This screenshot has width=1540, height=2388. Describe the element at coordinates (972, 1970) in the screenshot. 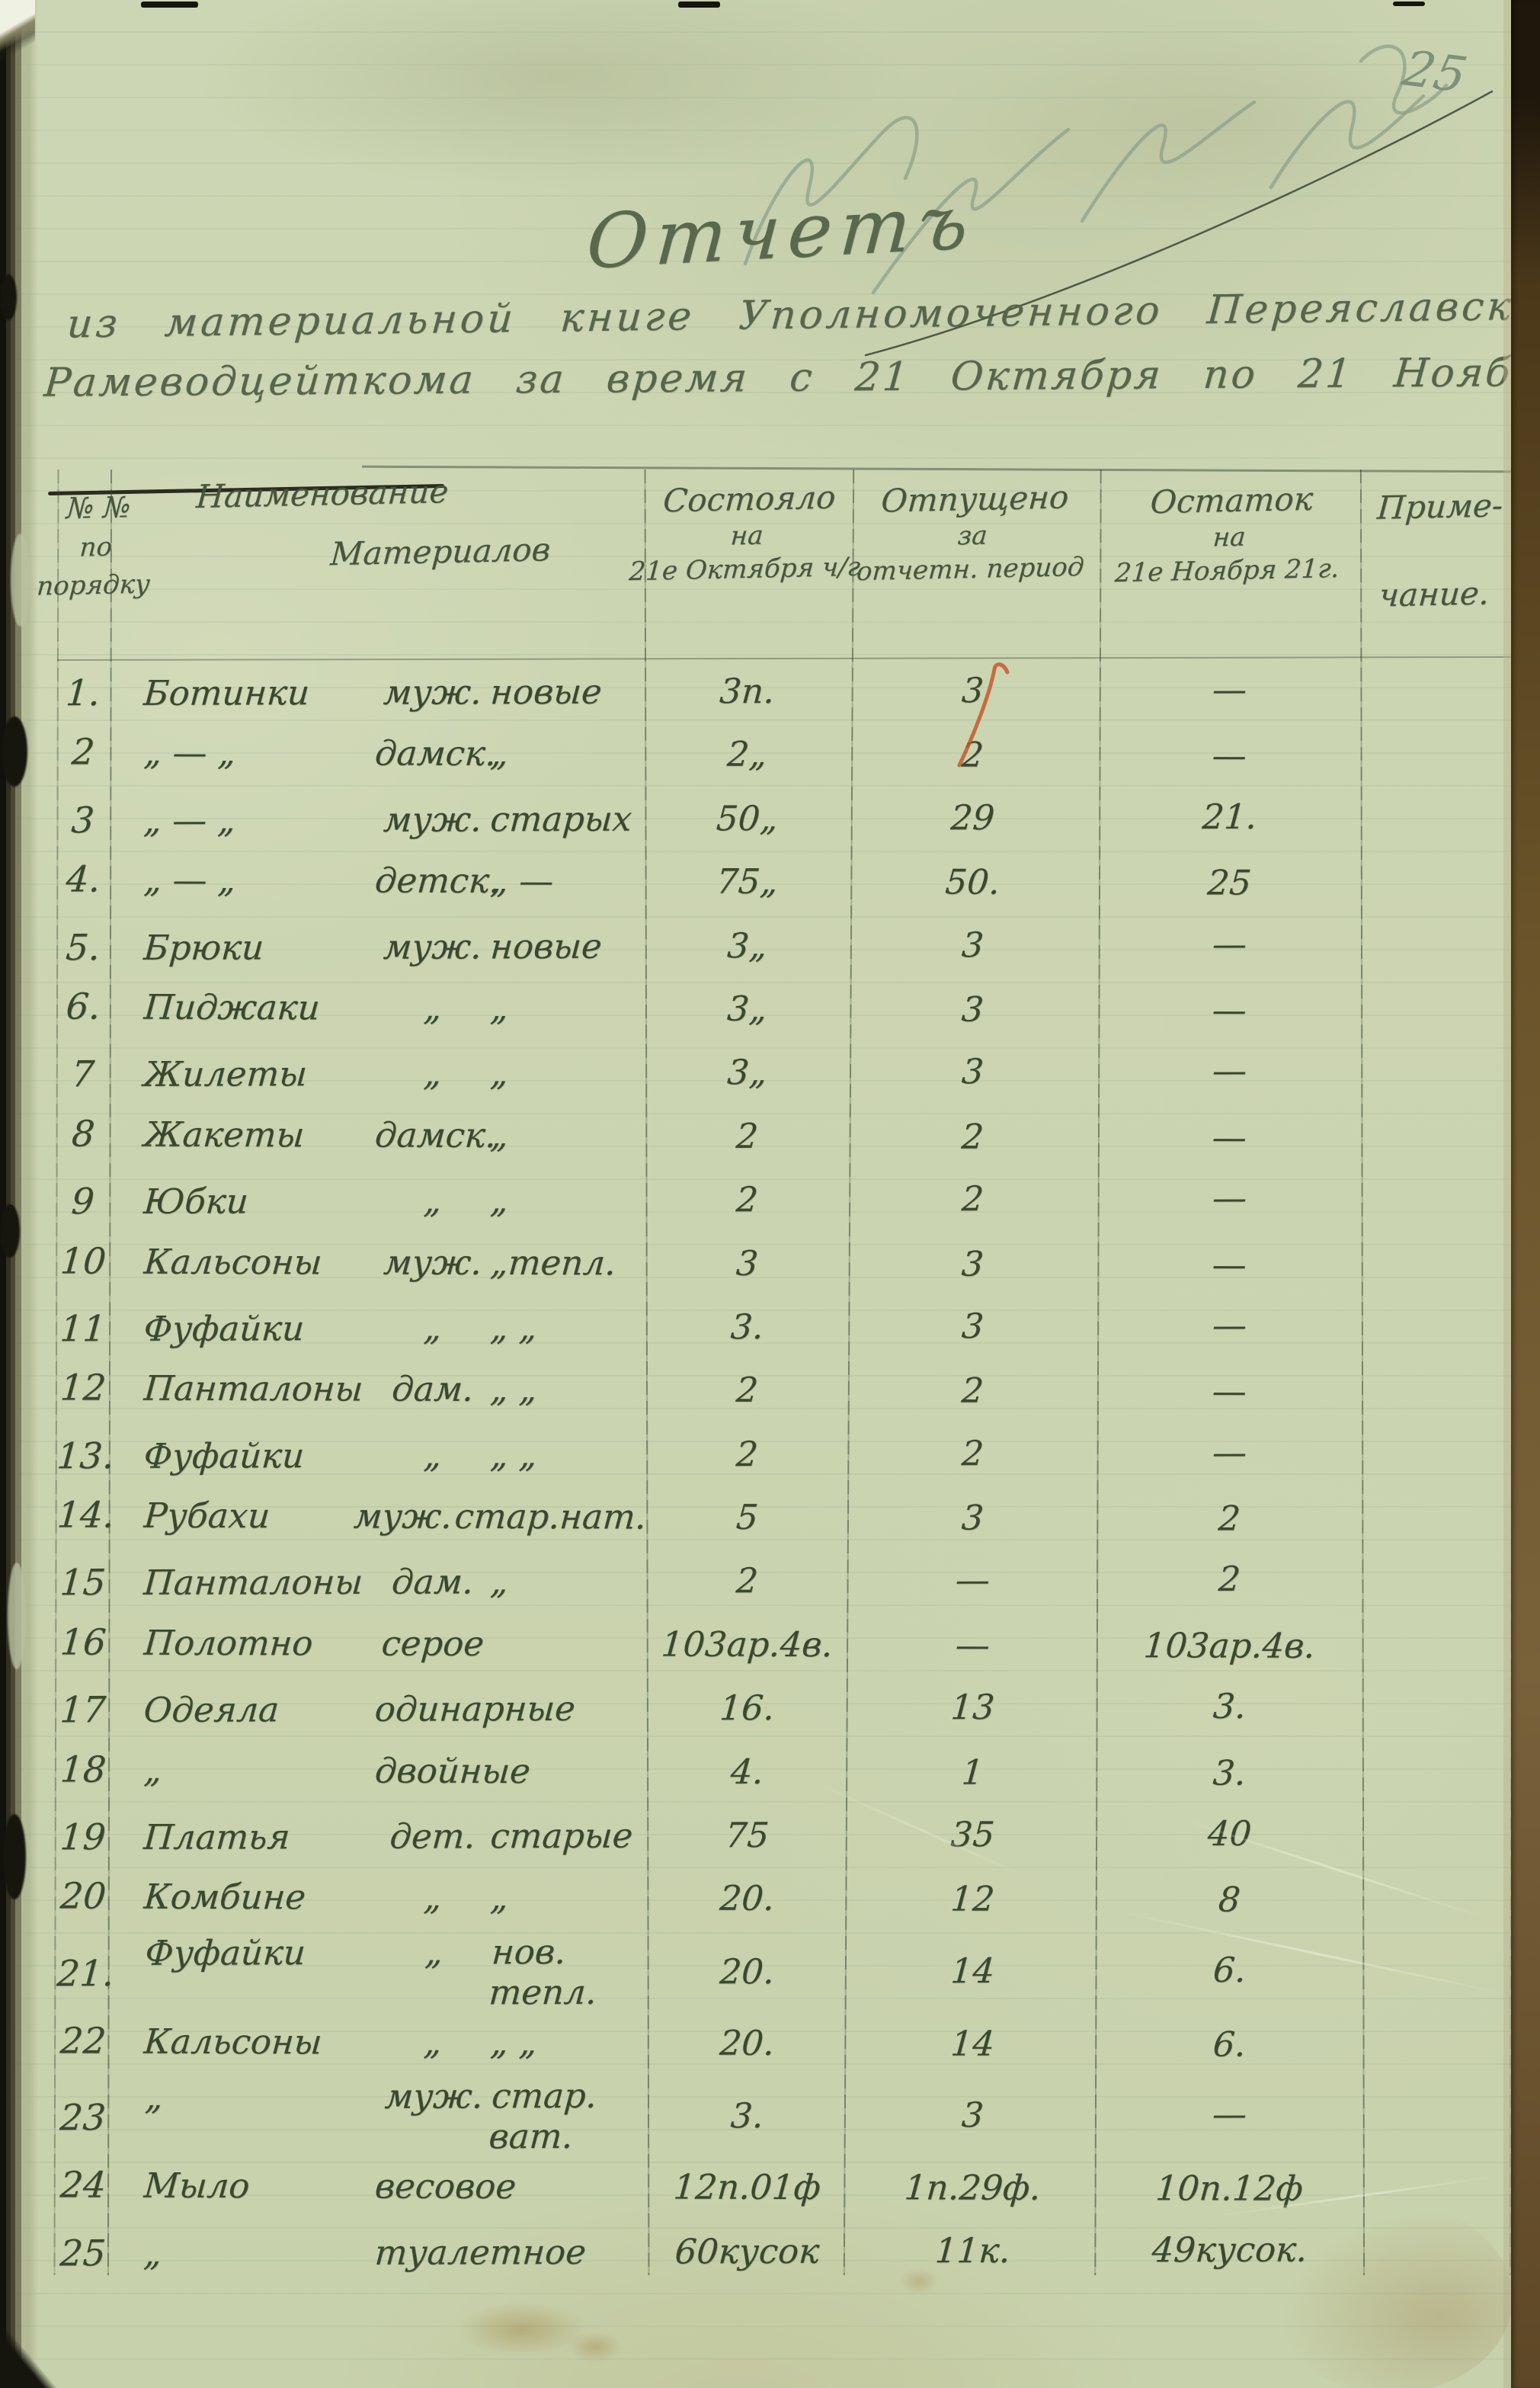

I see `qty-issued: 14` at that location.